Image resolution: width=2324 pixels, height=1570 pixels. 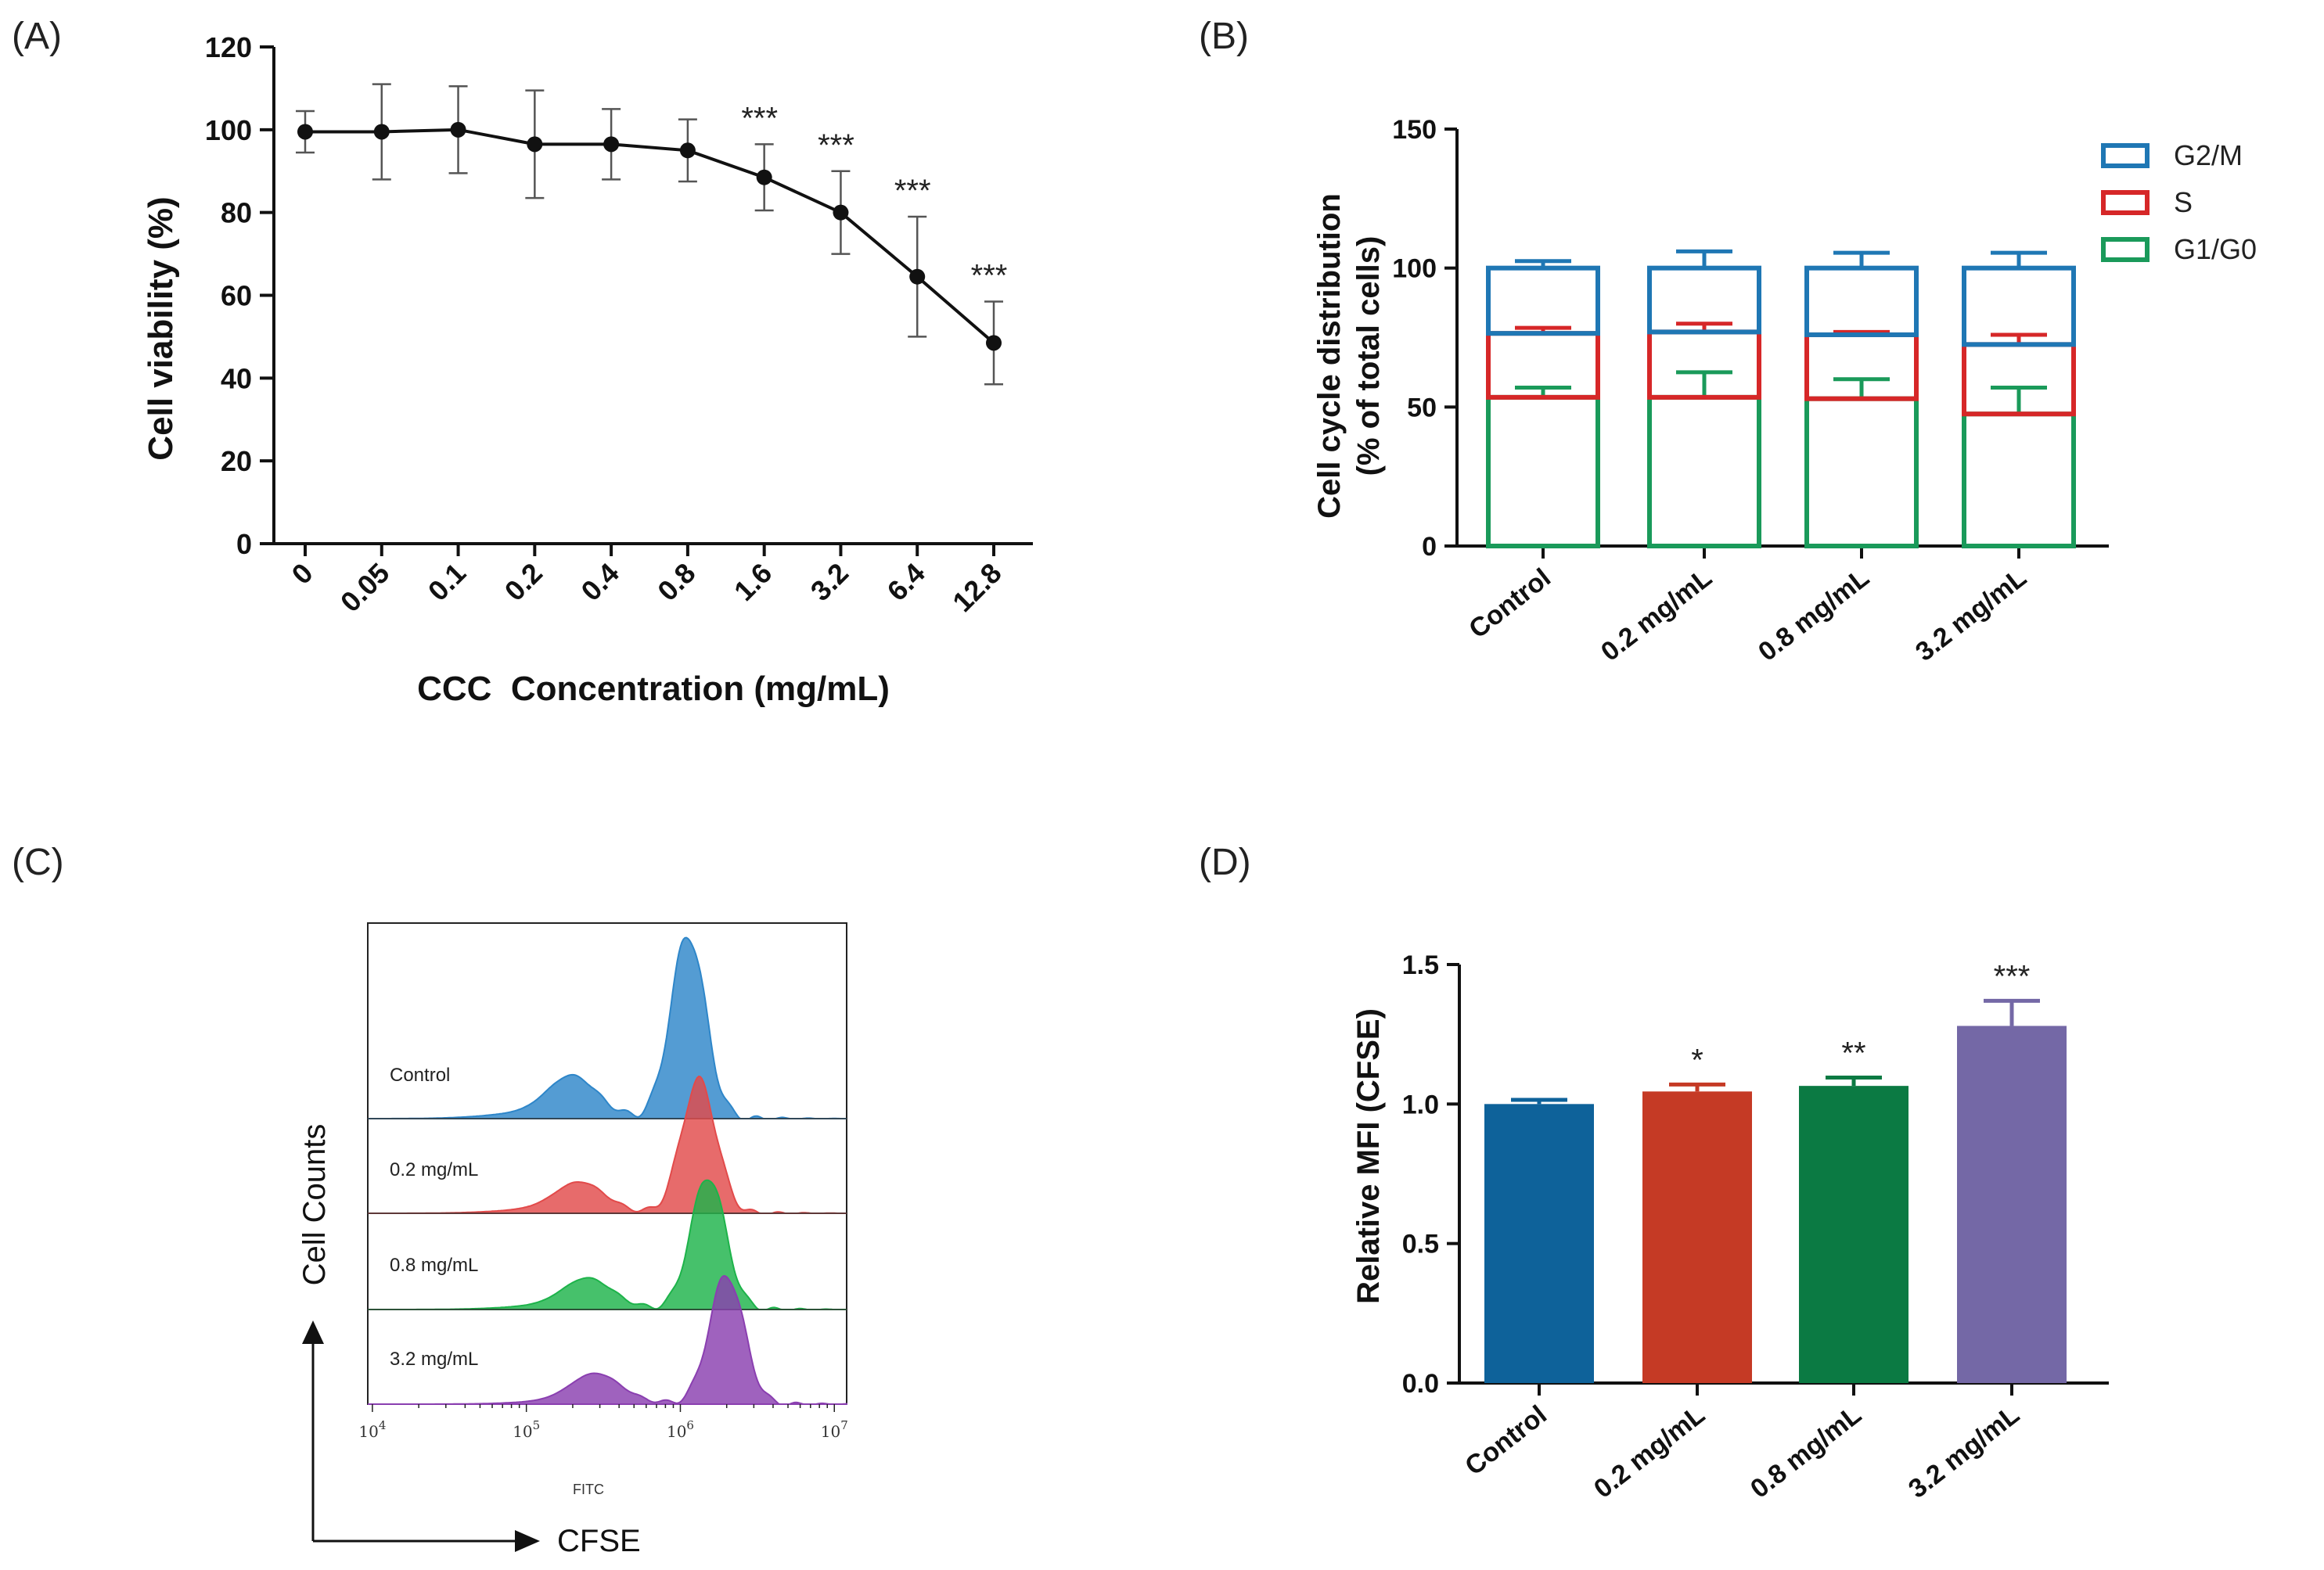 What do you see at coordinates (1806, 1452) in the screenshot?
I see `chart-d-x-tick-label: 0.8 mg/mL` at bounding box center [1806, 1452].